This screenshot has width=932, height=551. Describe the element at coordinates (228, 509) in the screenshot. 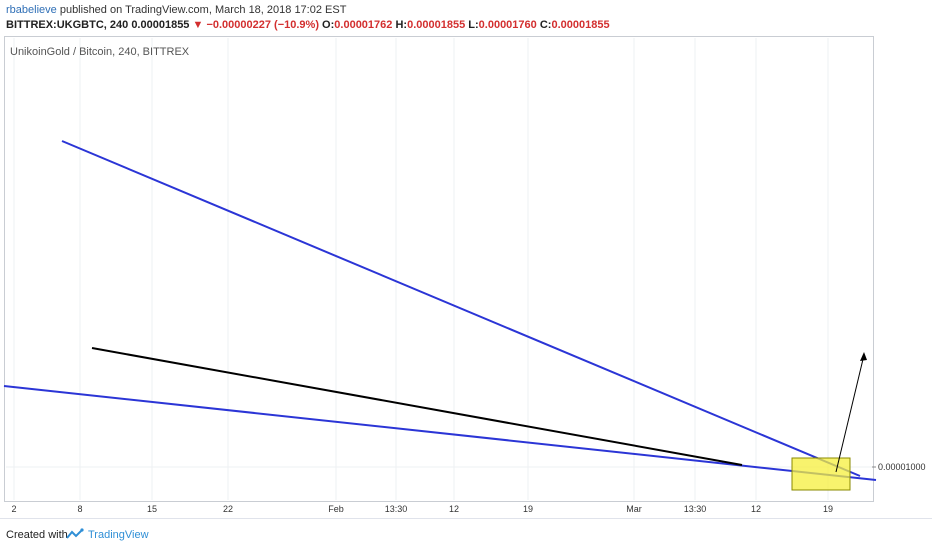

I see `x-tick-label: 22` at that location.